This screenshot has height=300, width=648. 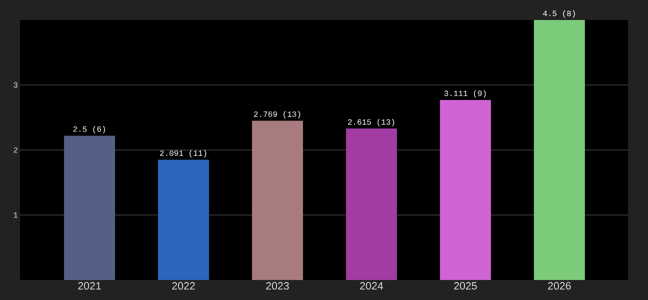 I want to click on x-tick-label: 2024, so click(x=372, y=286).